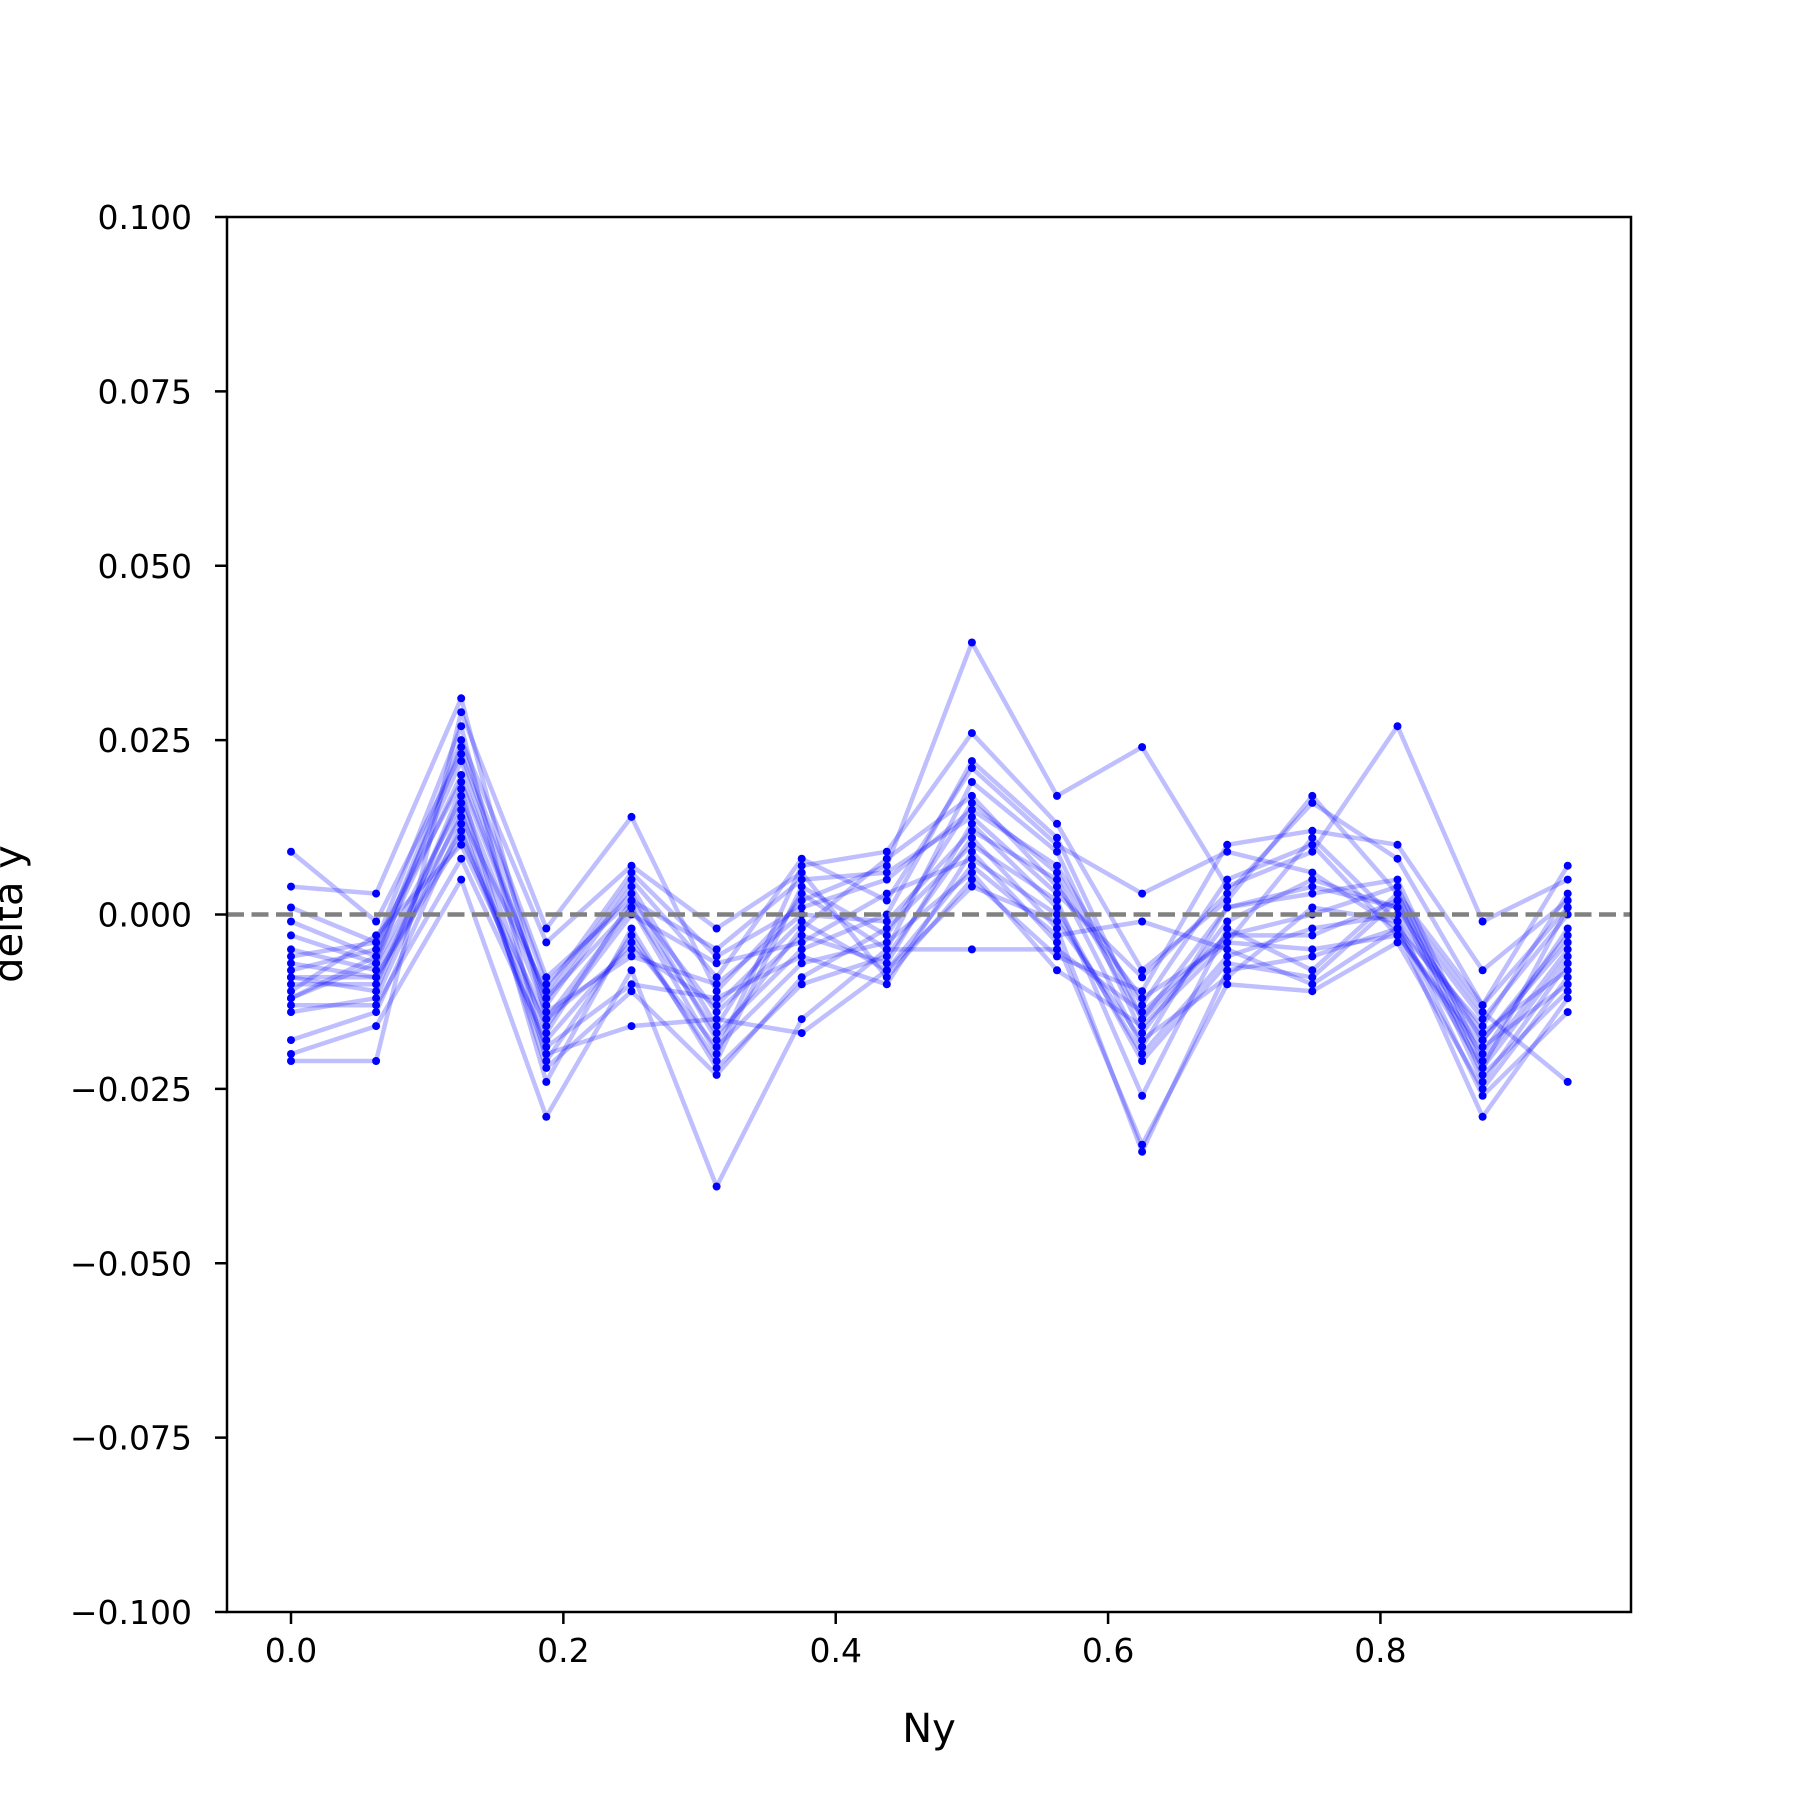 The width and height of the screenshot is (1800, 1800). Describe the element at coordinates (145, 391) in the screenshot. I see `y-tick-label: 0.075` at that location.